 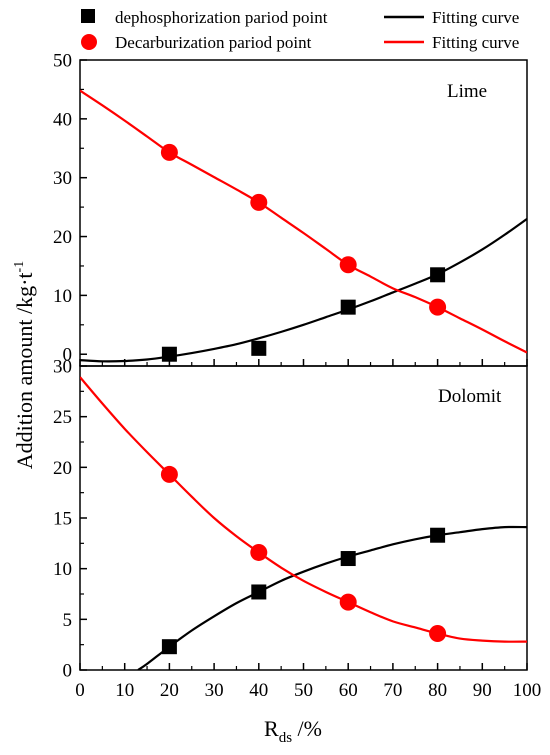 I want to click on x-axis-title-sub: ds, so click(x=286, y=738).